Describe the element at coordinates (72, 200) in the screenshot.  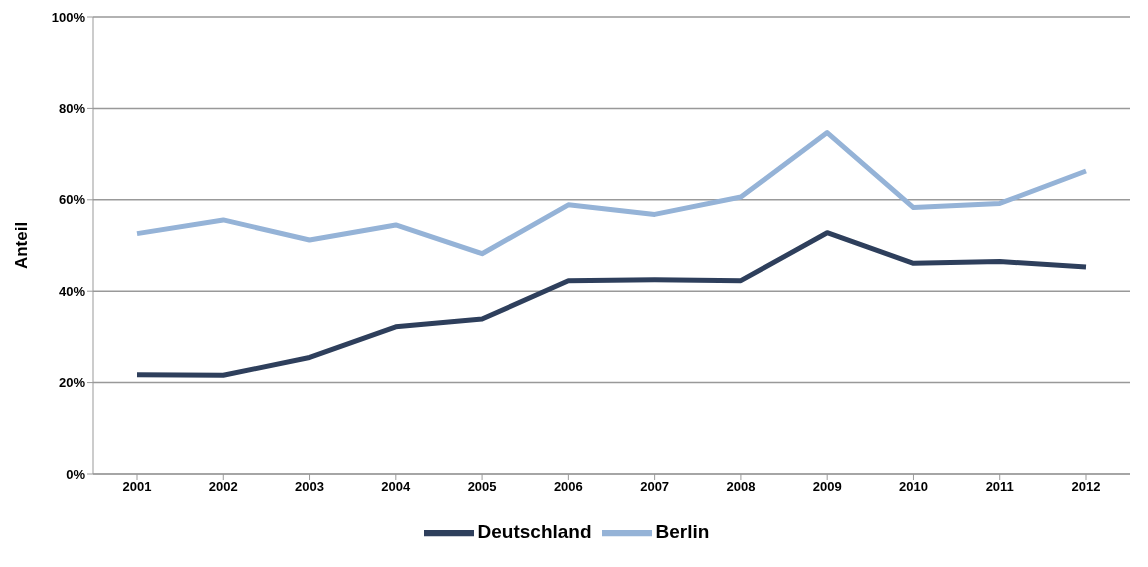
I see `y-tick-label: 60%` at that location.